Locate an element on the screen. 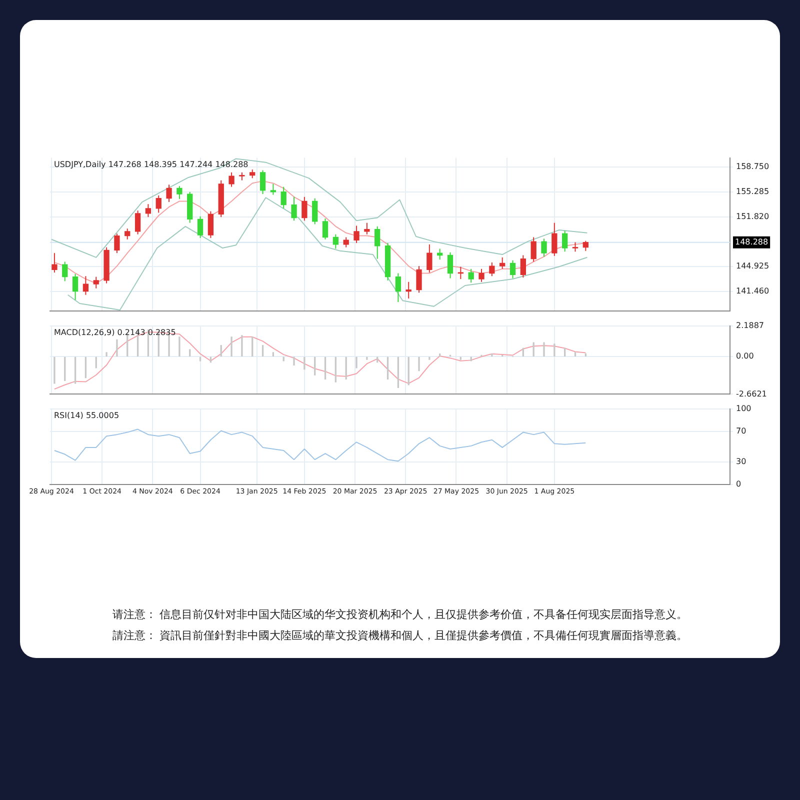  ref-line-label: 148.288 is located at coordinates (751, 241).